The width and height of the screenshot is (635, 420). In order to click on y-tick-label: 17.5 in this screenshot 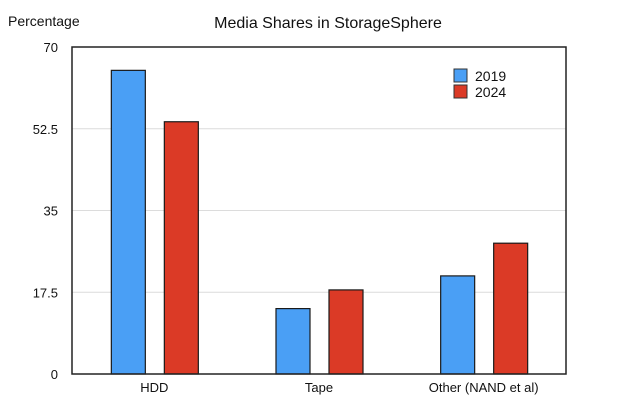, I will do `click(45, 292)`.